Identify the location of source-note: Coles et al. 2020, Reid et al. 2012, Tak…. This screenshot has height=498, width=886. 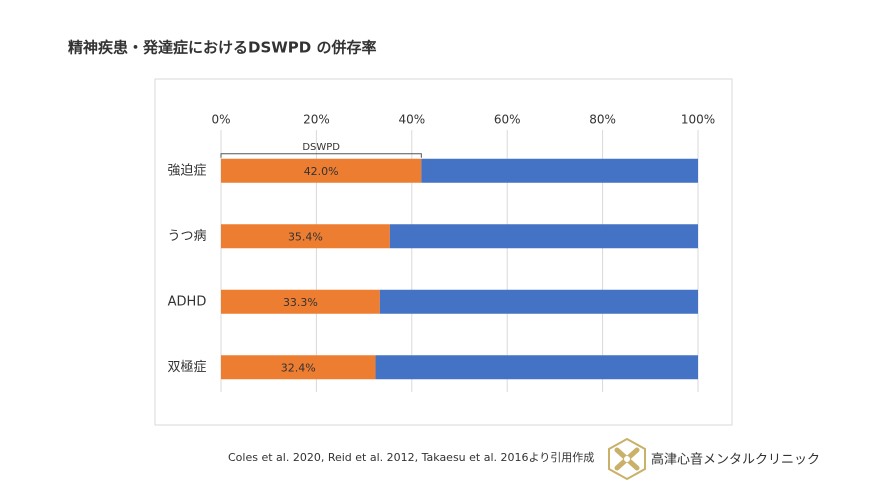
(411, 457).